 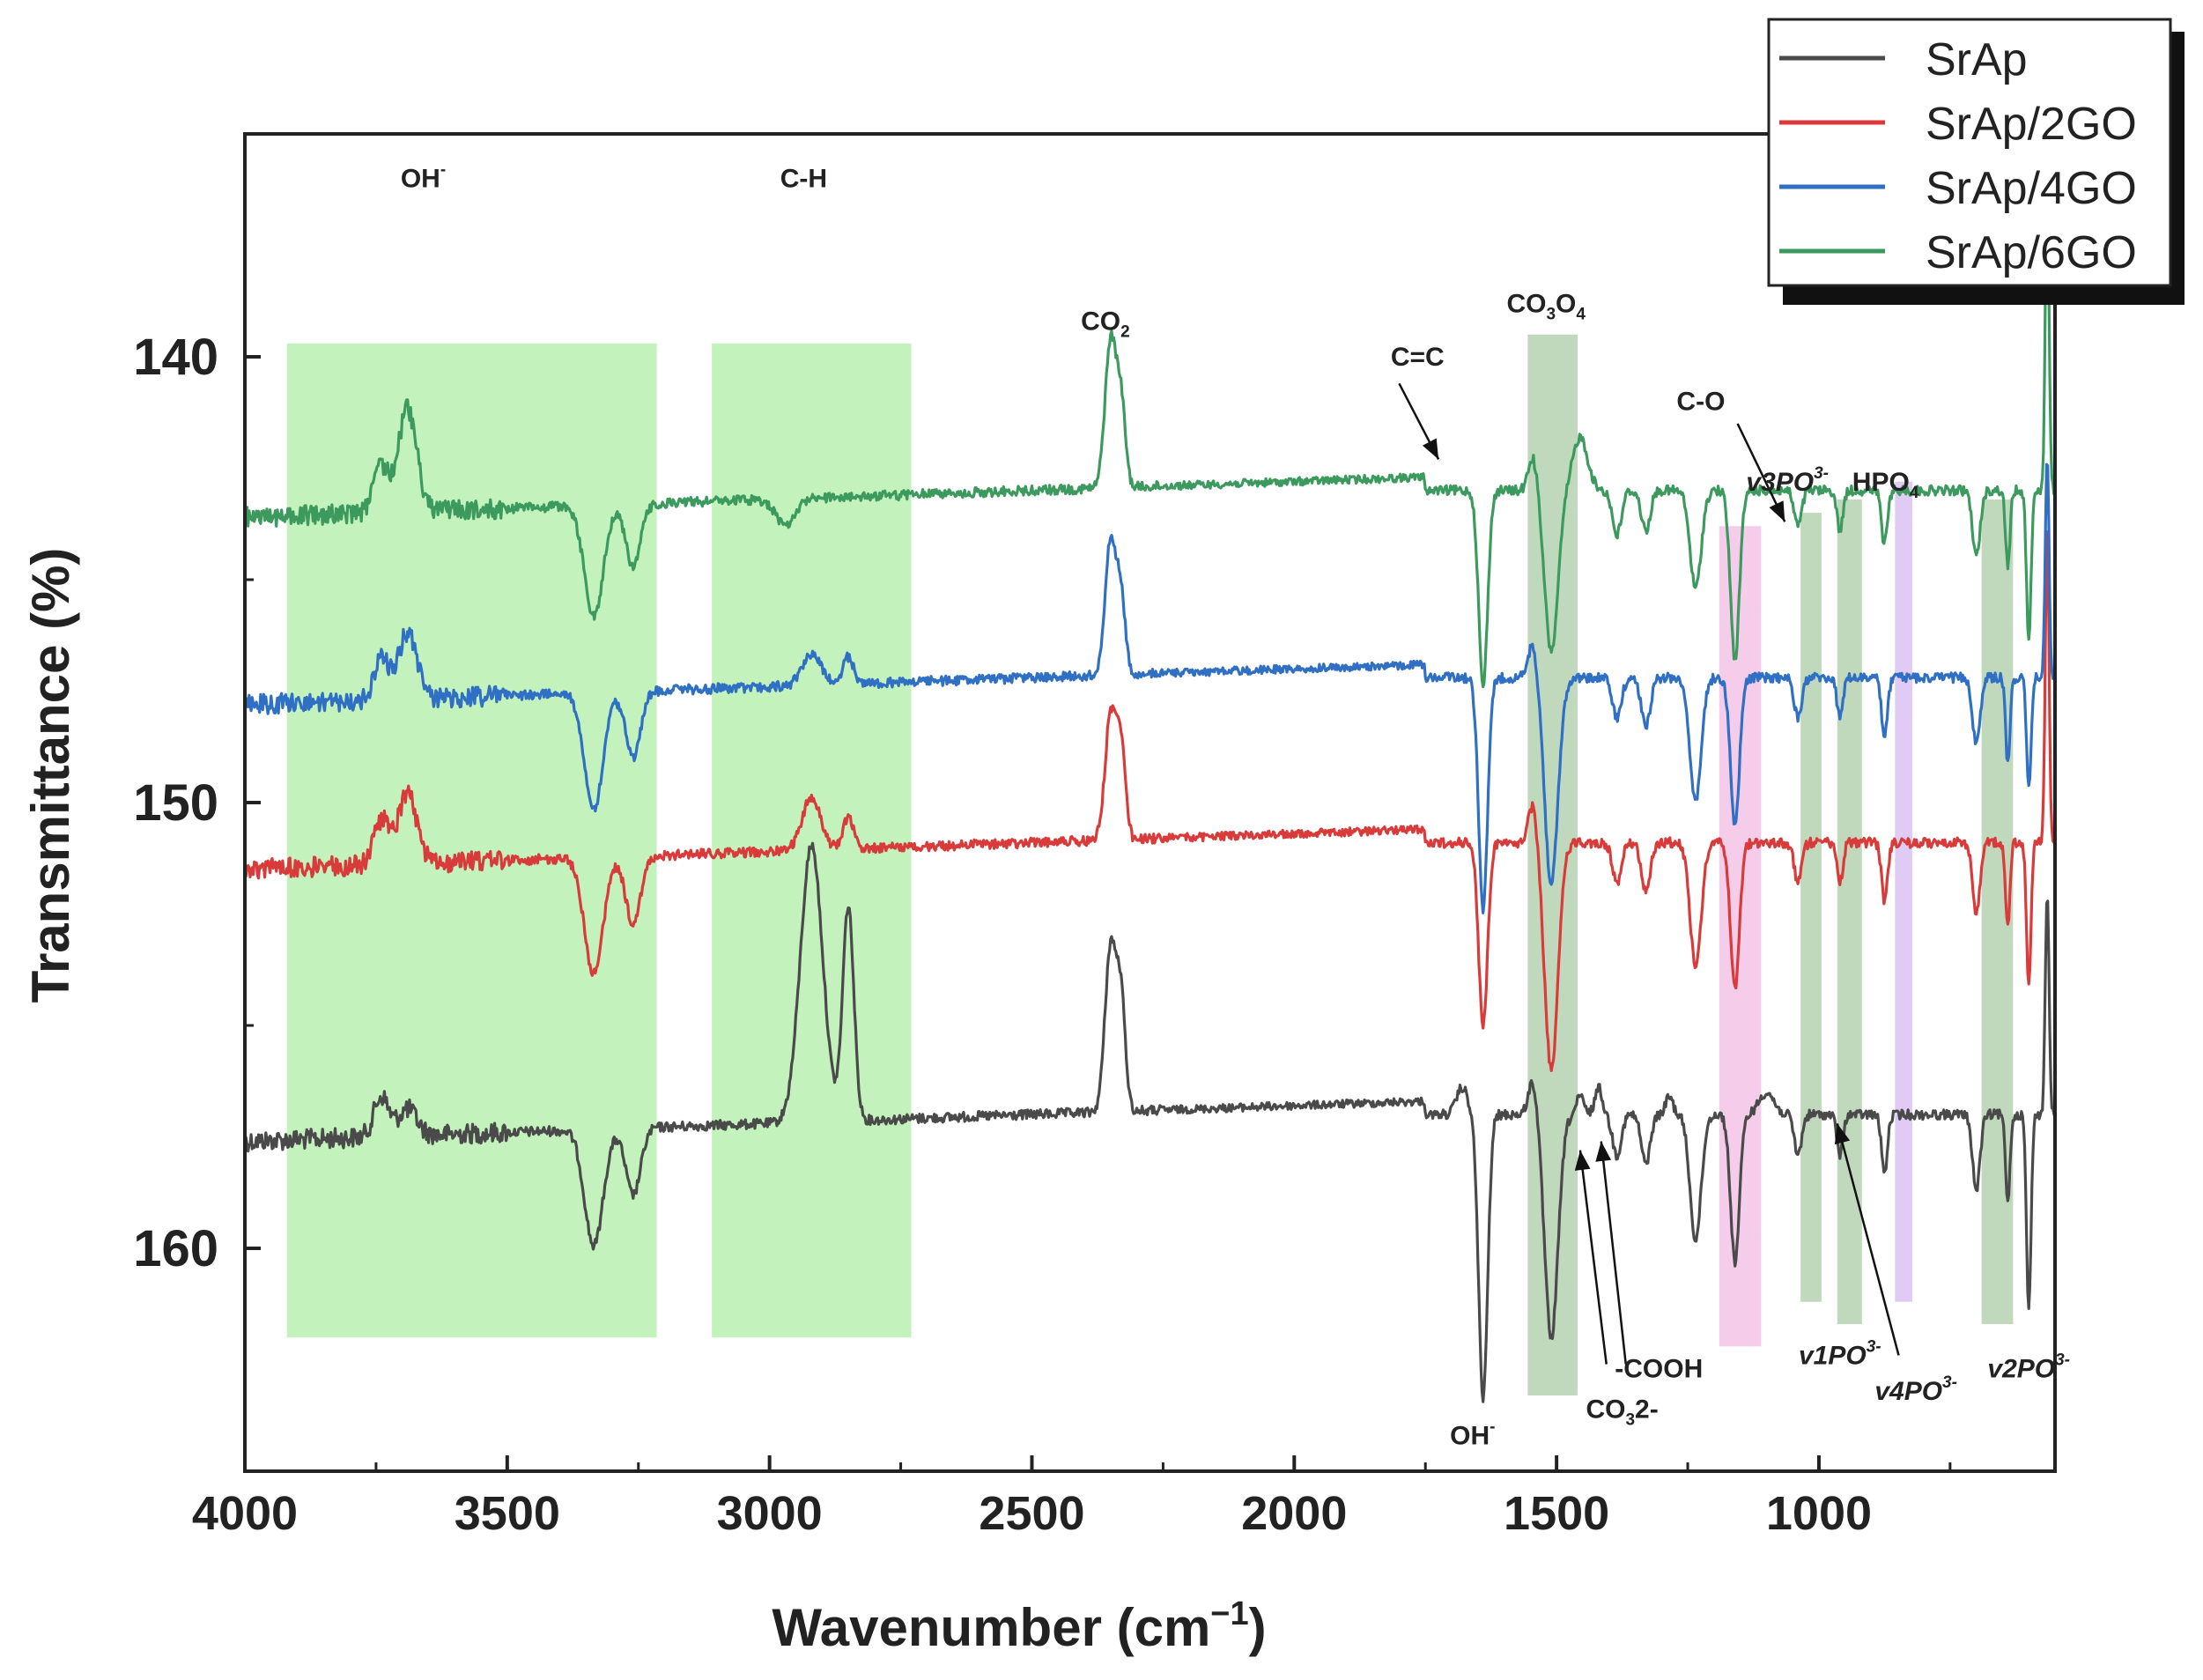 I want to click on band-annotation-11: v1PO3-, so click(x=1840, y=1354).